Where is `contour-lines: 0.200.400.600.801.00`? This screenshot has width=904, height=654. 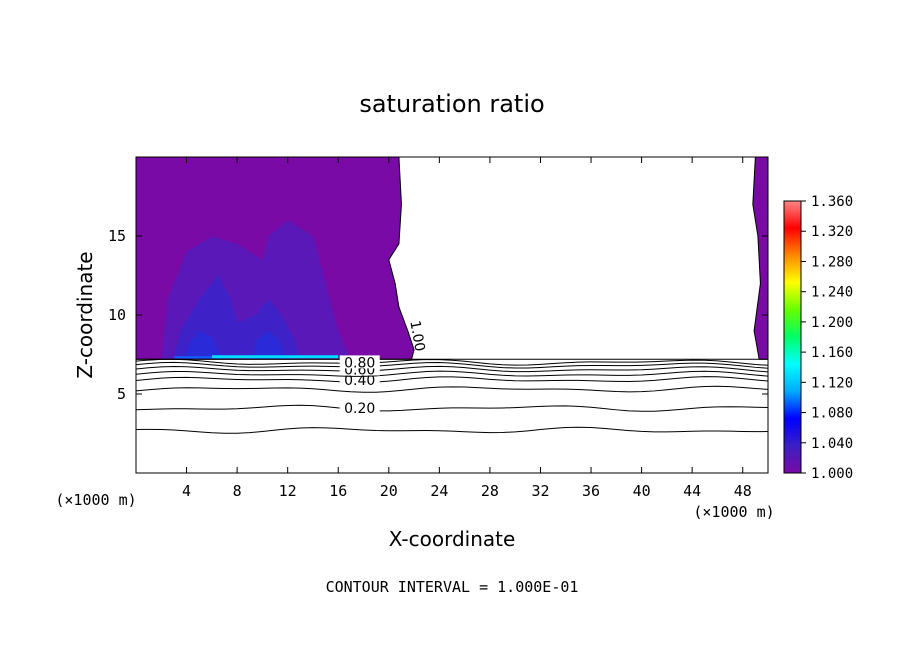 contour-lines: 0.200.400.600.801.00 is located at coordinates (452, 376).